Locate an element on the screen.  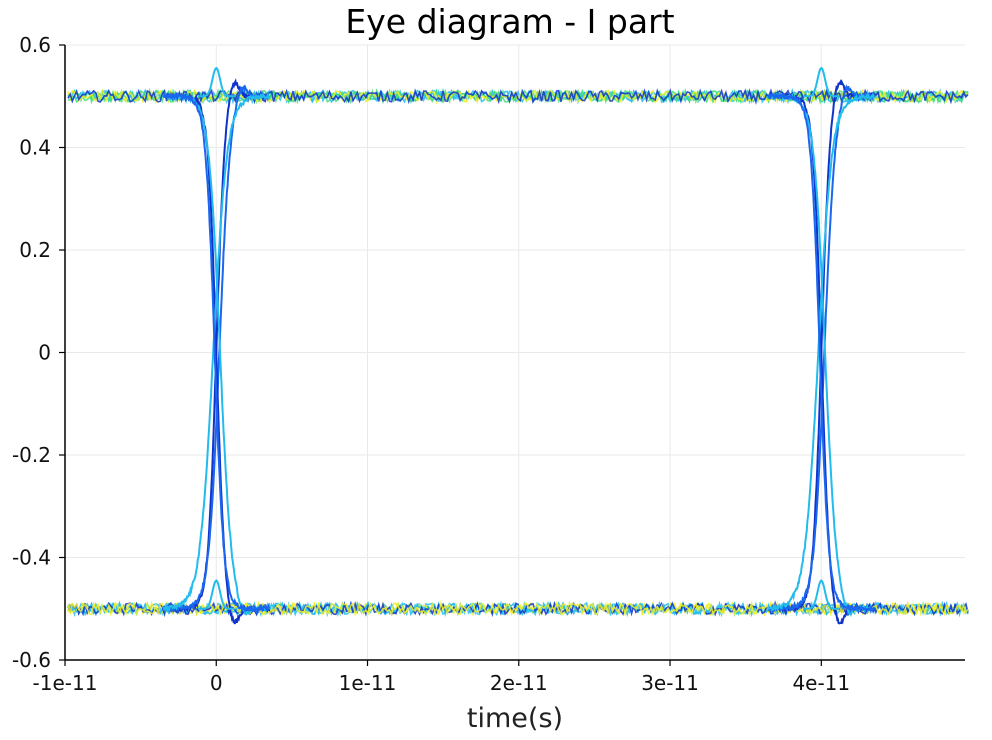
x-tick-label: 3e-11 is located at coordinates (670, 683).